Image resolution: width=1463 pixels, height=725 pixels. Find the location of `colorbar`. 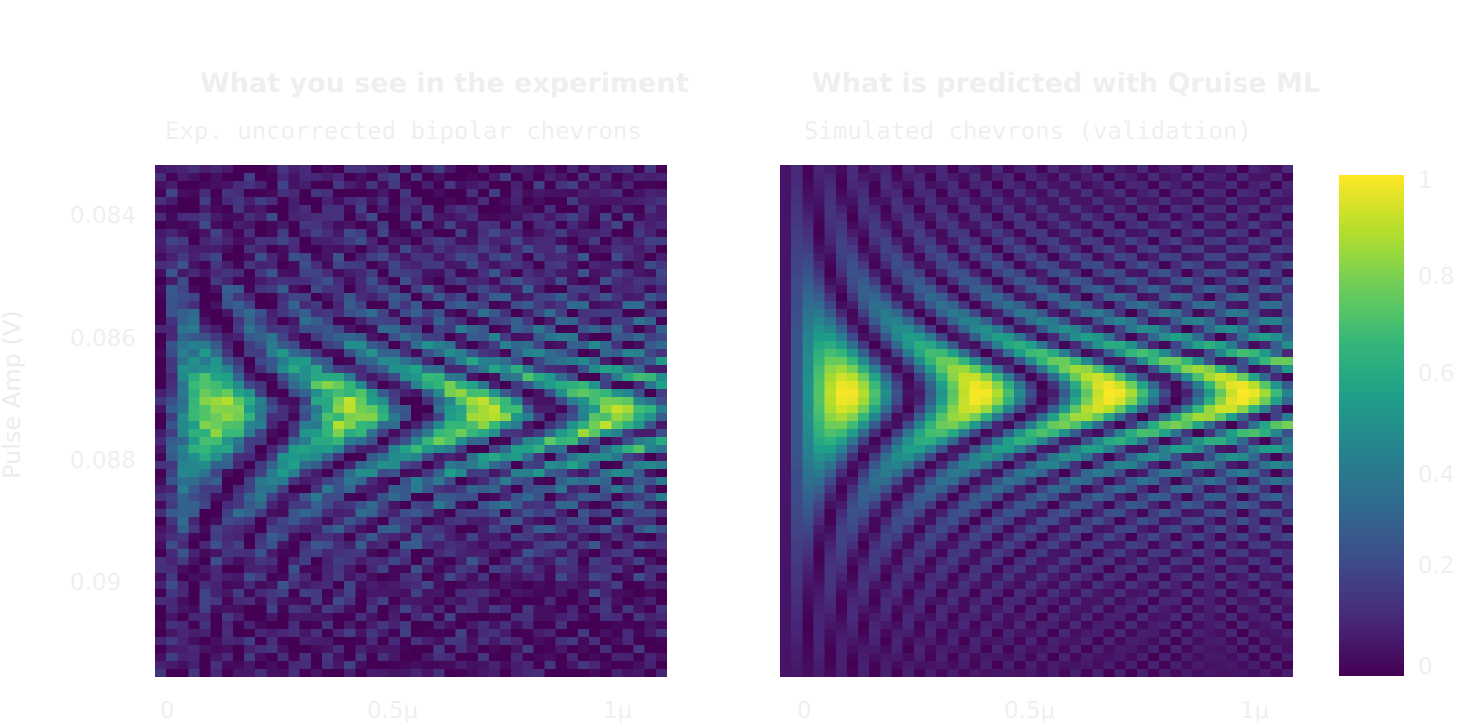

colorbar is located at coordinates (1371, 425).